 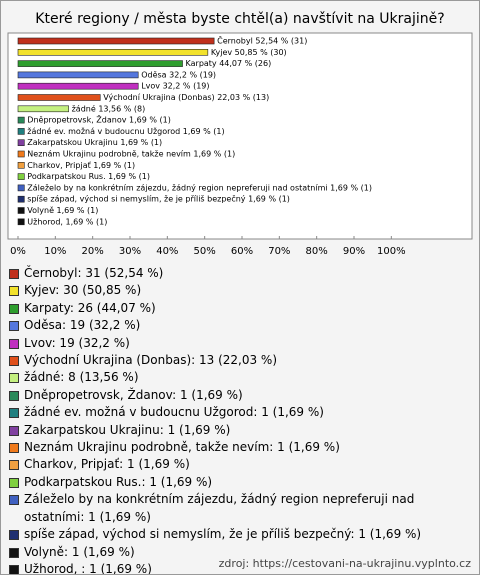 I want to click on bar-label: Černobyl 52,54 % (31), so click(x=262, y=40).